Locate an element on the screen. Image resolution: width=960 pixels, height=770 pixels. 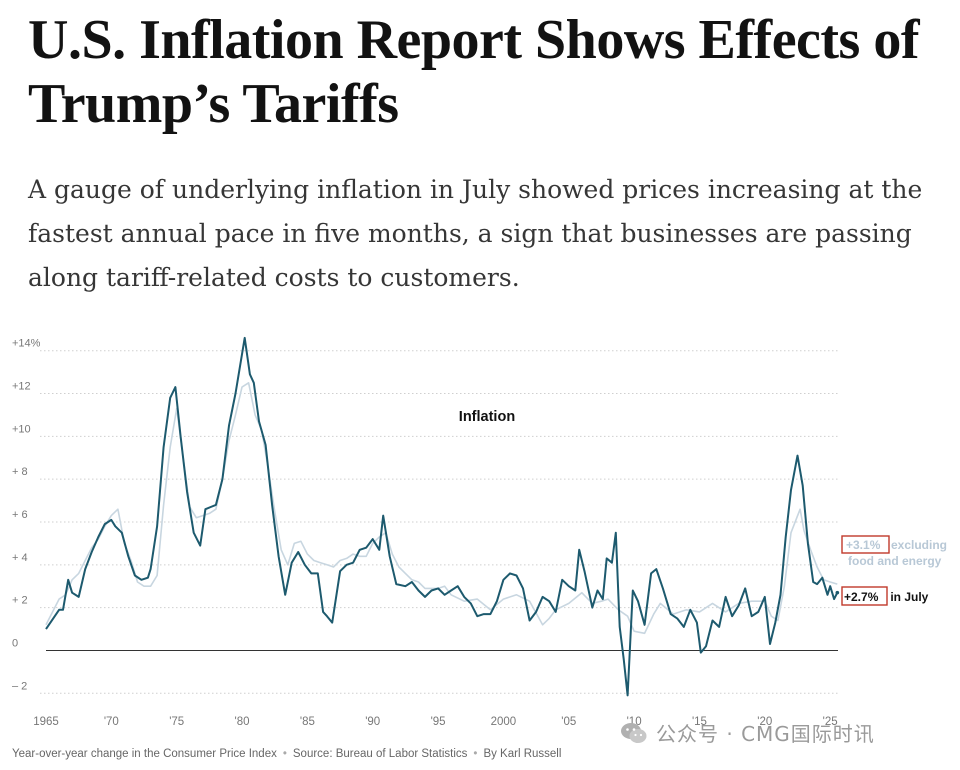
x-tick-label: '15 is located at coordinates (699, 722).